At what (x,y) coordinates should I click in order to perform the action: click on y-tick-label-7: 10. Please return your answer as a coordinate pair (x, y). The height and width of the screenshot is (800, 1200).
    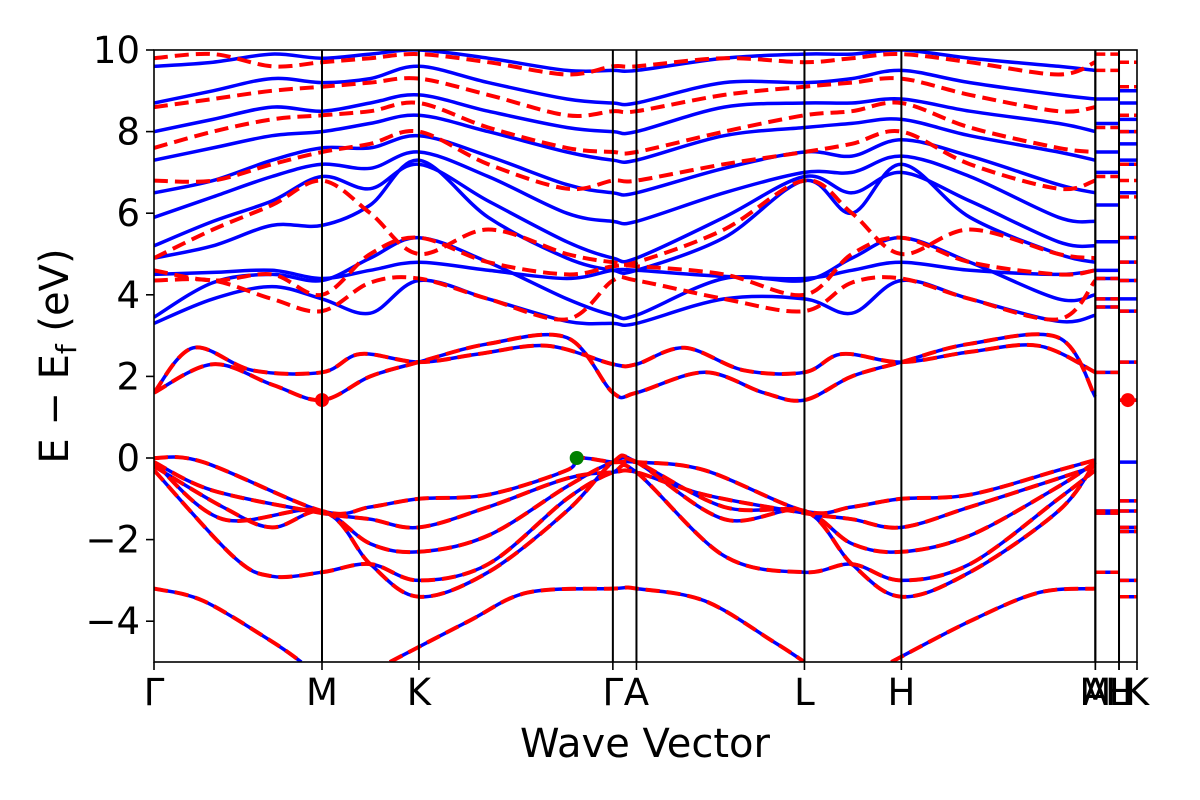
    Looking at the image, I should click on (116, 50).